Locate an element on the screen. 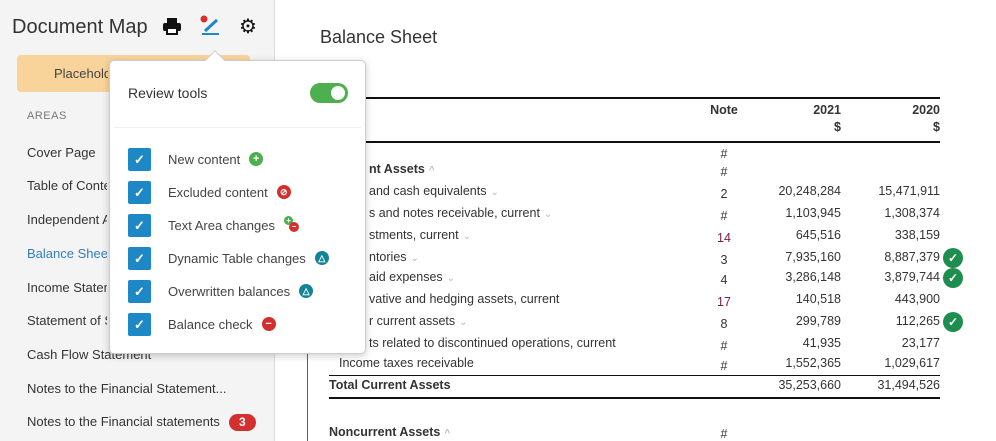  sidebar-item-income-statement: Income Statement is located at coordinates (67, 287).